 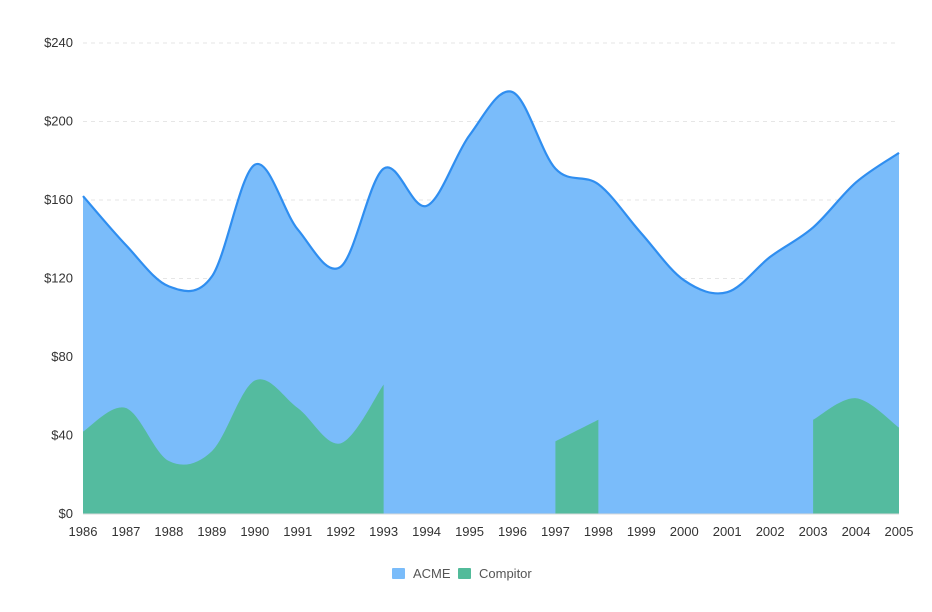 I want to click on x-tick-label: 1990, so click(x=254, y=531).